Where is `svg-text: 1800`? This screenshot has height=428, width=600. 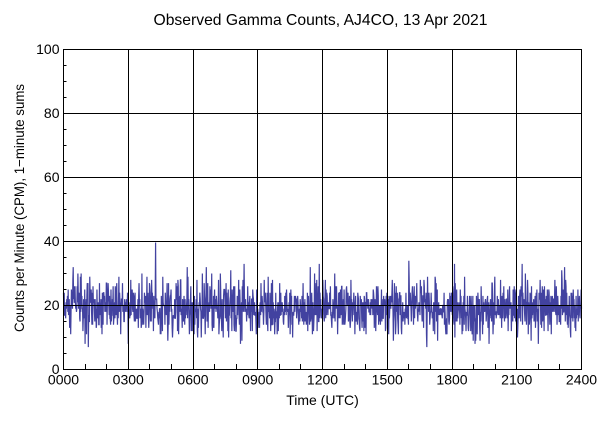 svg-text: 1800 is located at coordinates (451, 380).